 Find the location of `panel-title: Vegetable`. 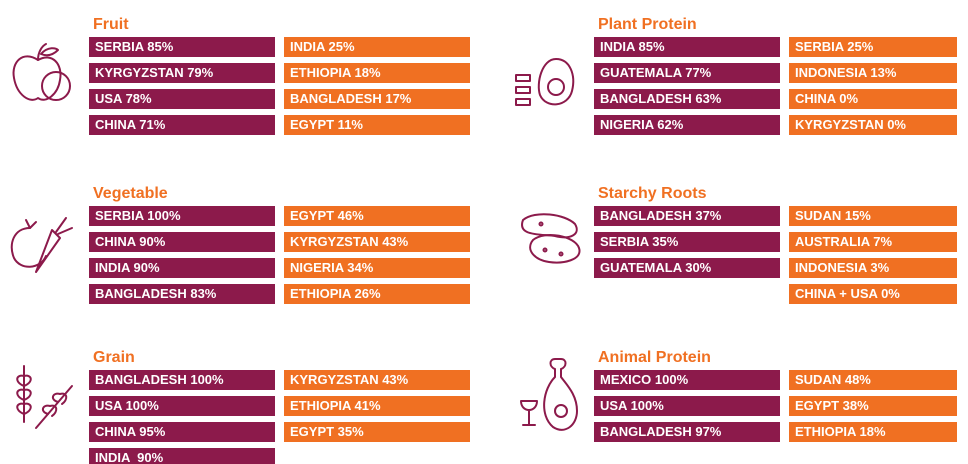

panel-title: Vegetable is located at coordinates (130, 193).